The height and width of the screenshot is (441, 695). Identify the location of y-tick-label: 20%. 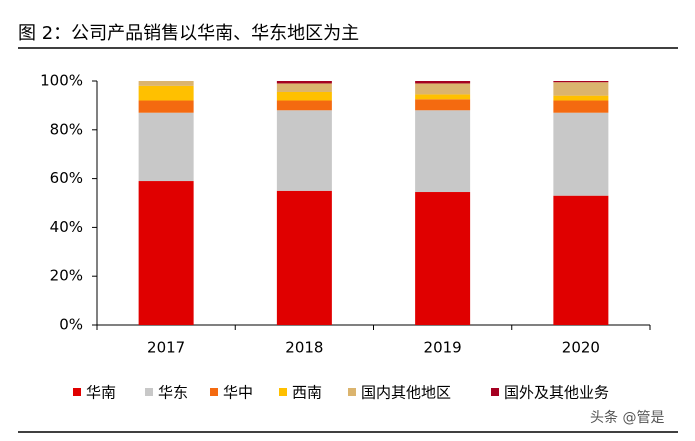
(66, 276).